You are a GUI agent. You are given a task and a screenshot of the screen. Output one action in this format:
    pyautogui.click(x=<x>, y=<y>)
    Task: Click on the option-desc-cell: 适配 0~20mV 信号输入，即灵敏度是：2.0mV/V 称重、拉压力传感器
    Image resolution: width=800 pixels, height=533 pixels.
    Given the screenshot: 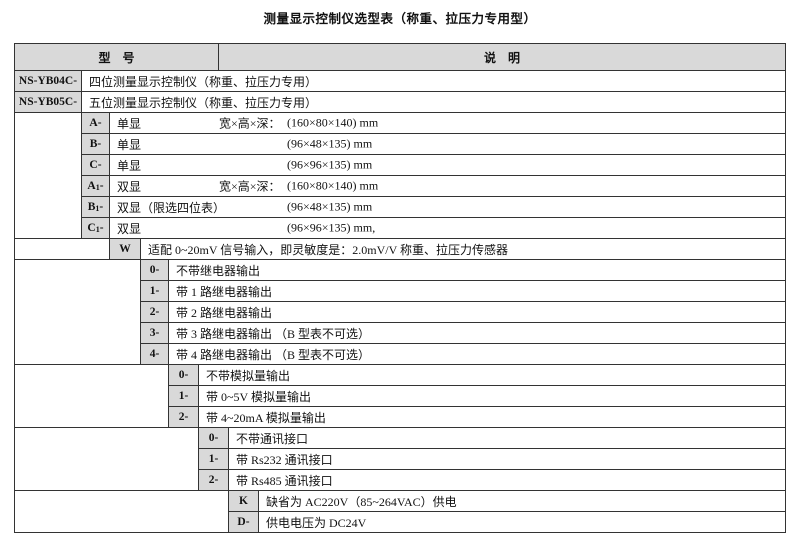 What is the action you would take?
    pyautogui.click(x=328, y=249)
    